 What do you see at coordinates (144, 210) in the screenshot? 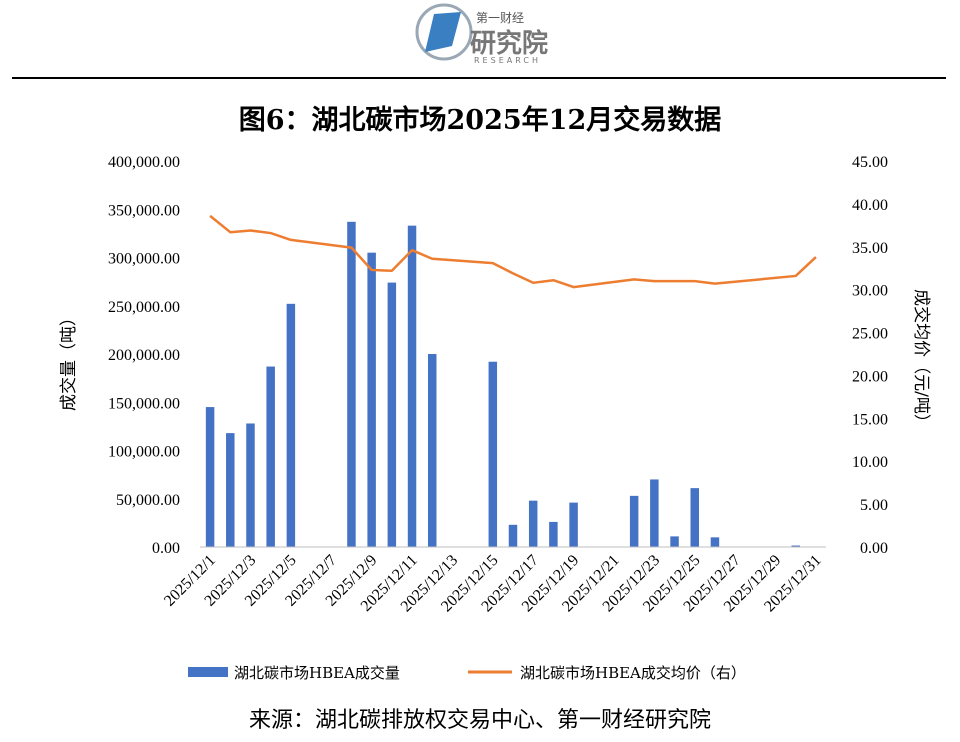
I see `y-tick-label: 350,000.00` at bounding box center [144, 210].